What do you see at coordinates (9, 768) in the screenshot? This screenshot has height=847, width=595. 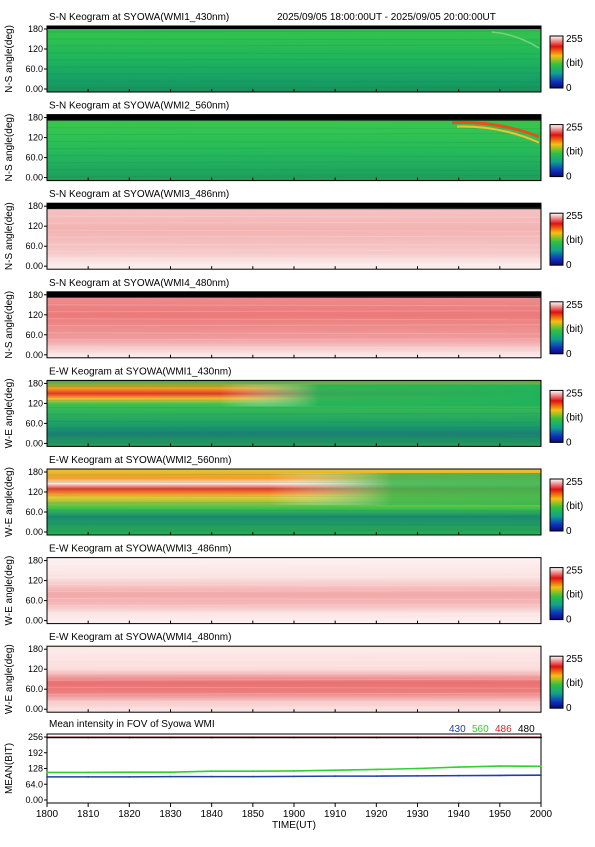 I see `y-axis-label: MEAN(BIT)` at bounding box center [9, 768].